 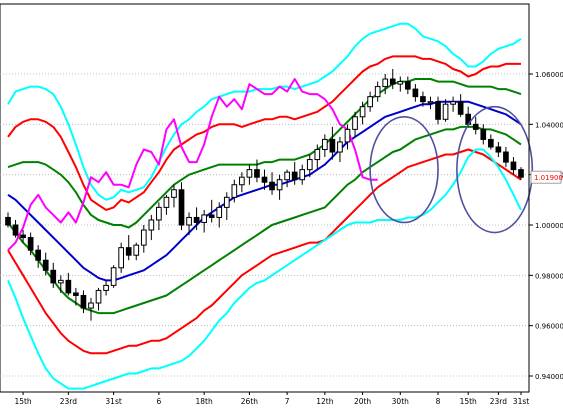 What do you see at coordinates (549, 327) in the screenshot?
I see `y-tick-label: 0.96000` at bounding box center [549, 327].